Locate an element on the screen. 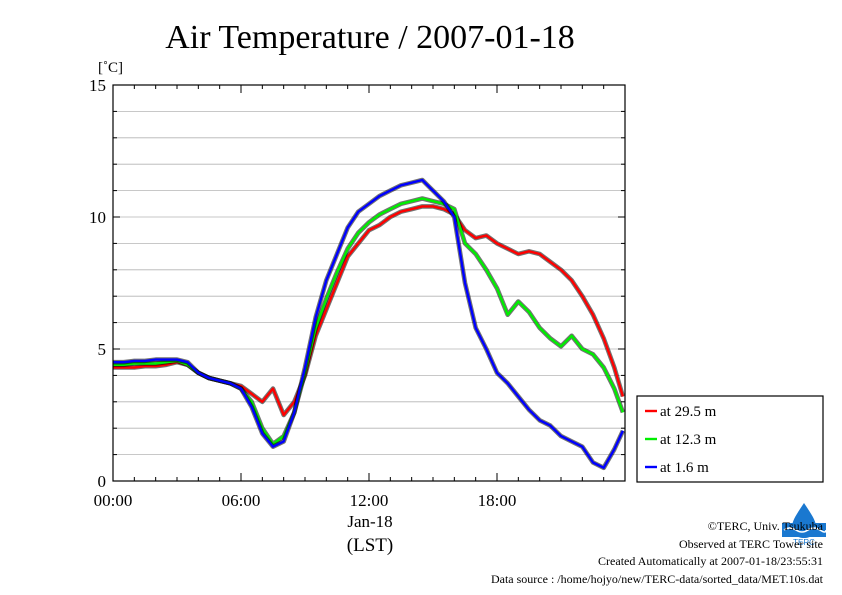 This screenshot has height=595, width=842. x-axis-label: (LST) is located at coordinates (370, 545).